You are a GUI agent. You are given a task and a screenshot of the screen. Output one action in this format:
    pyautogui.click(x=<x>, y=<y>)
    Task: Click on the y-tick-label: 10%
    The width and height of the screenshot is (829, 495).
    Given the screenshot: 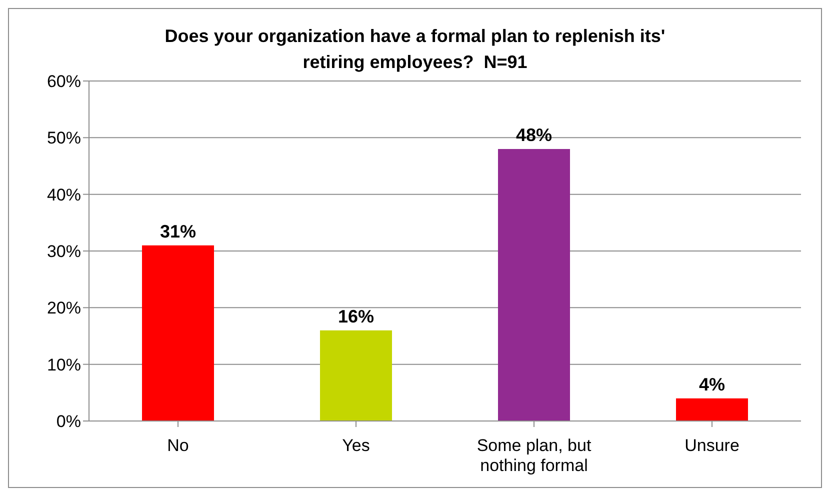 What is the action you would take?
    pyautogui.click(x=63, y=364)
    